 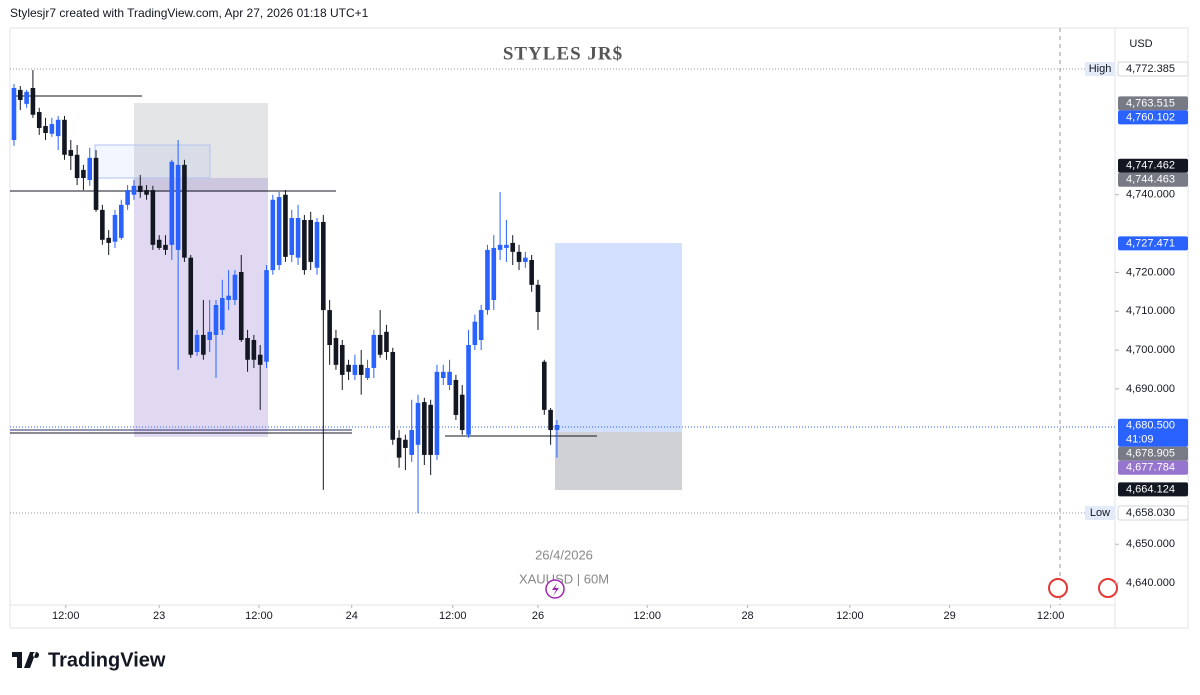 What do you see at coordinates (26, 660) in the screenshot?
I see `logo-mark` at bounding box center [26, 660].